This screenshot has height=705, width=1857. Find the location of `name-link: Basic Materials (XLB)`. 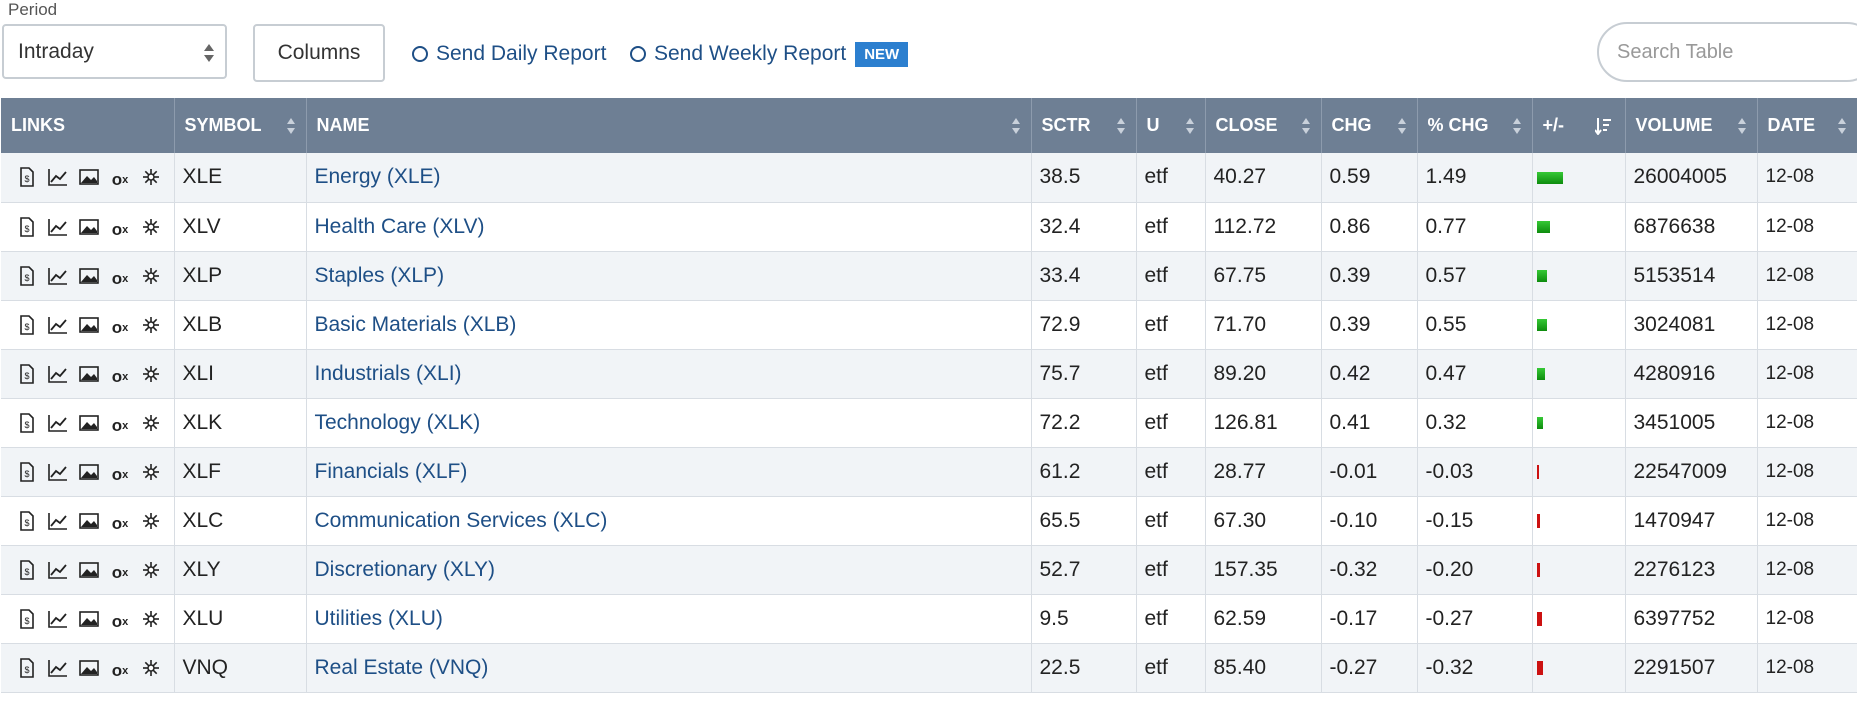

name-link: Basic Materials (XLB) is located at coordinates (669, 325).